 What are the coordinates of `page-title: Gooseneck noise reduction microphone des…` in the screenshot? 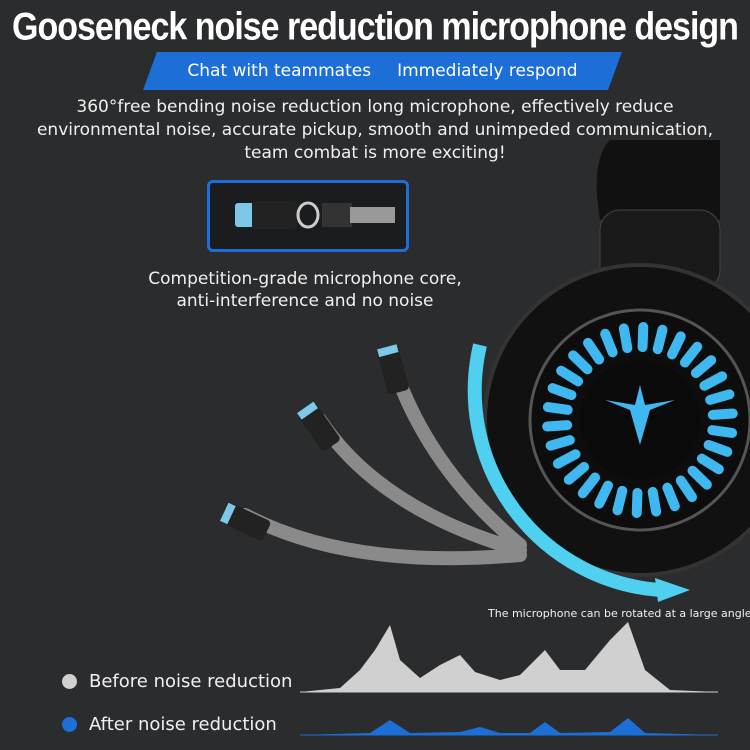 It's located at (375, 27).